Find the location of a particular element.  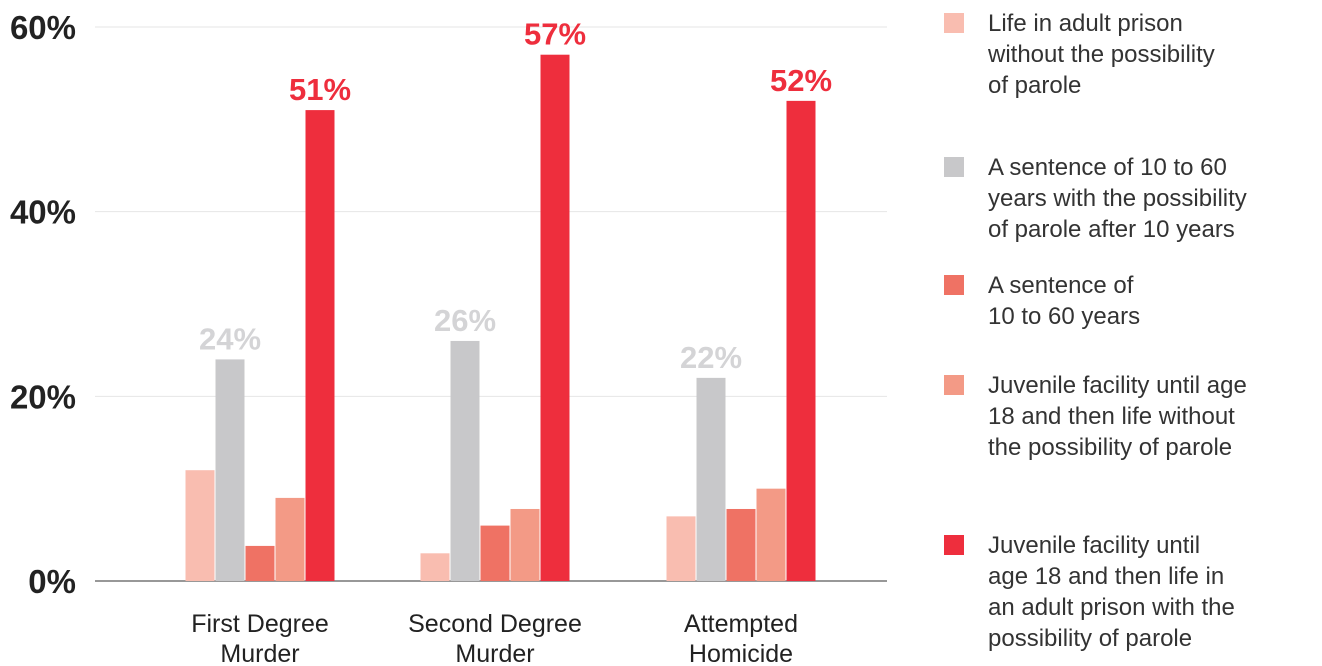

y-tick-label: 20% is located at coordinates (43, 396).